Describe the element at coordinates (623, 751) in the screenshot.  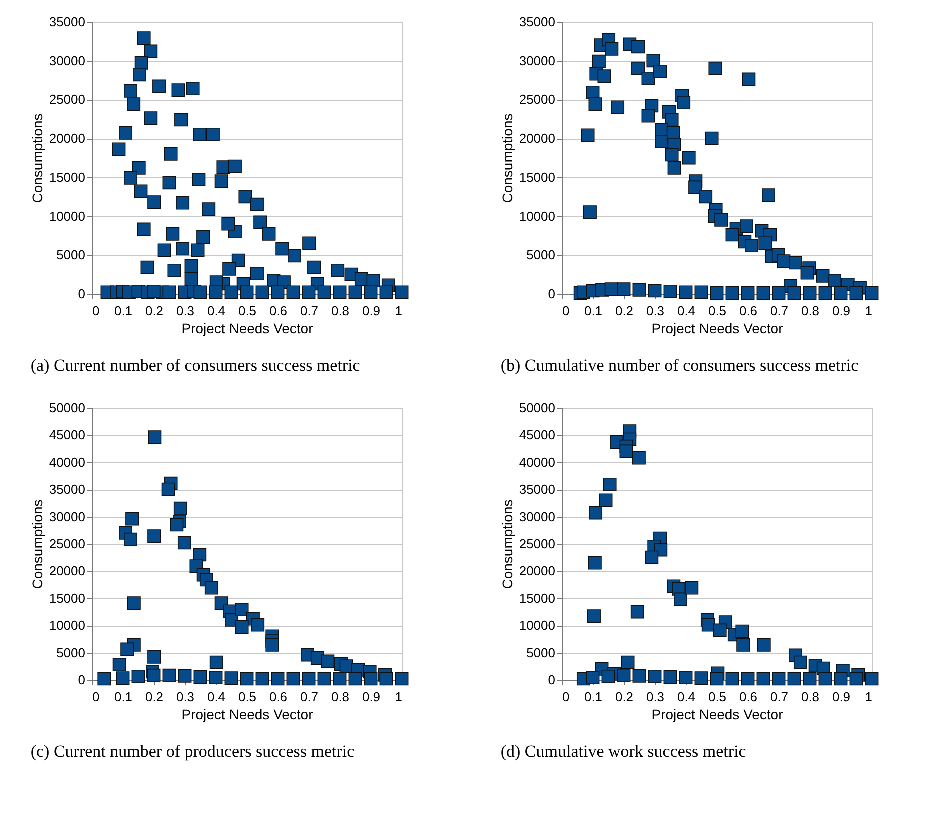
I see `text: (d) Cumulative work success metric` at that location.